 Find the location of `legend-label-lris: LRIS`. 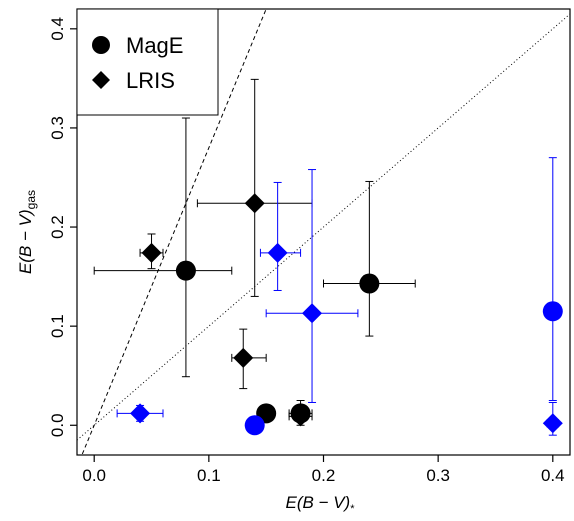

legend-label-lris: LRIS is located at coordinates (150, 80).